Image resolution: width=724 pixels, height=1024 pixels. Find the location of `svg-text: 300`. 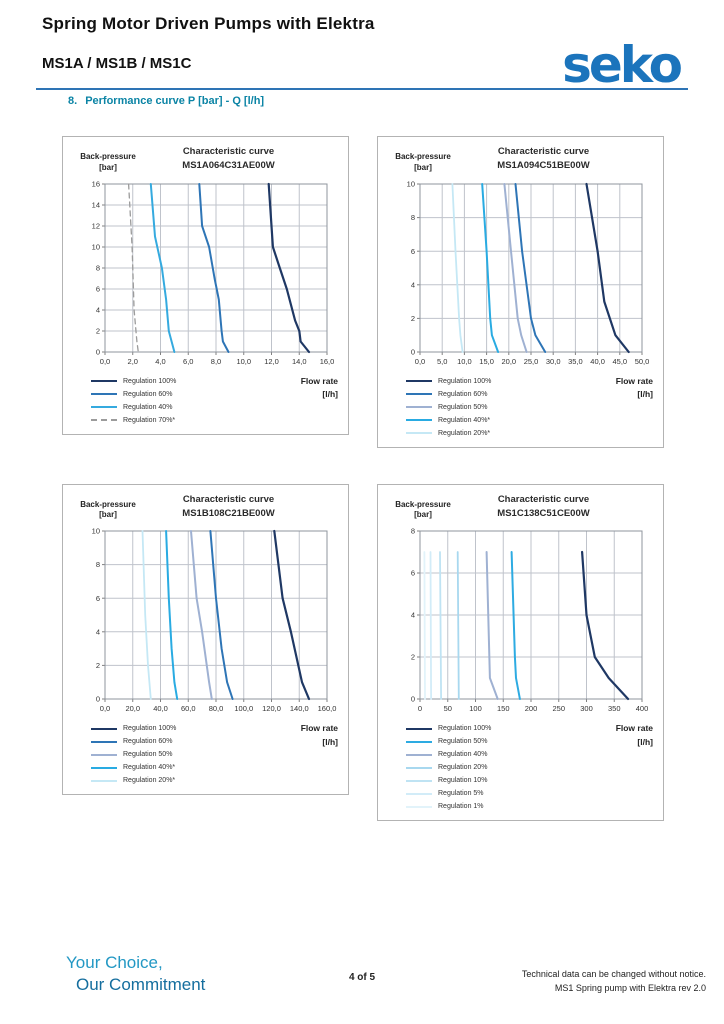

svg-text: 300 is located at coordinates (586, 708).